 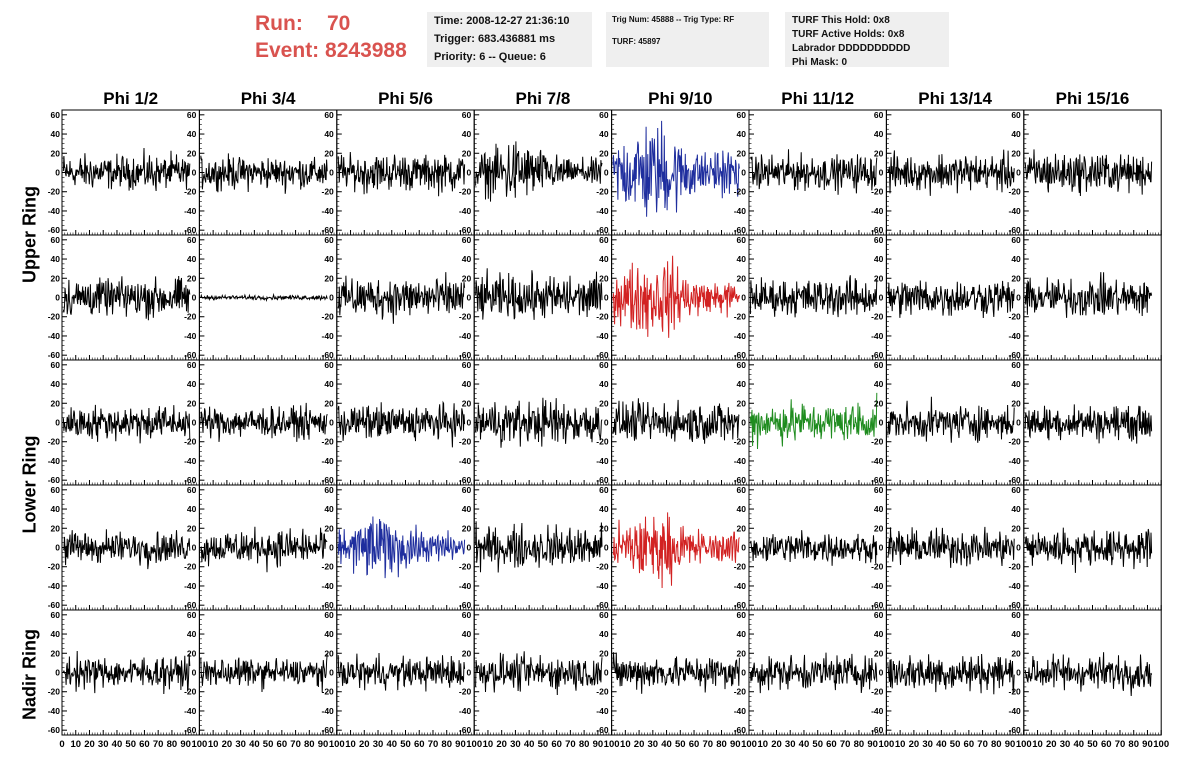 What do you see at coordinates (130, 98) in the screenshot?
I see `column-title: Phi 1/2` at bounding box center [130, 98].